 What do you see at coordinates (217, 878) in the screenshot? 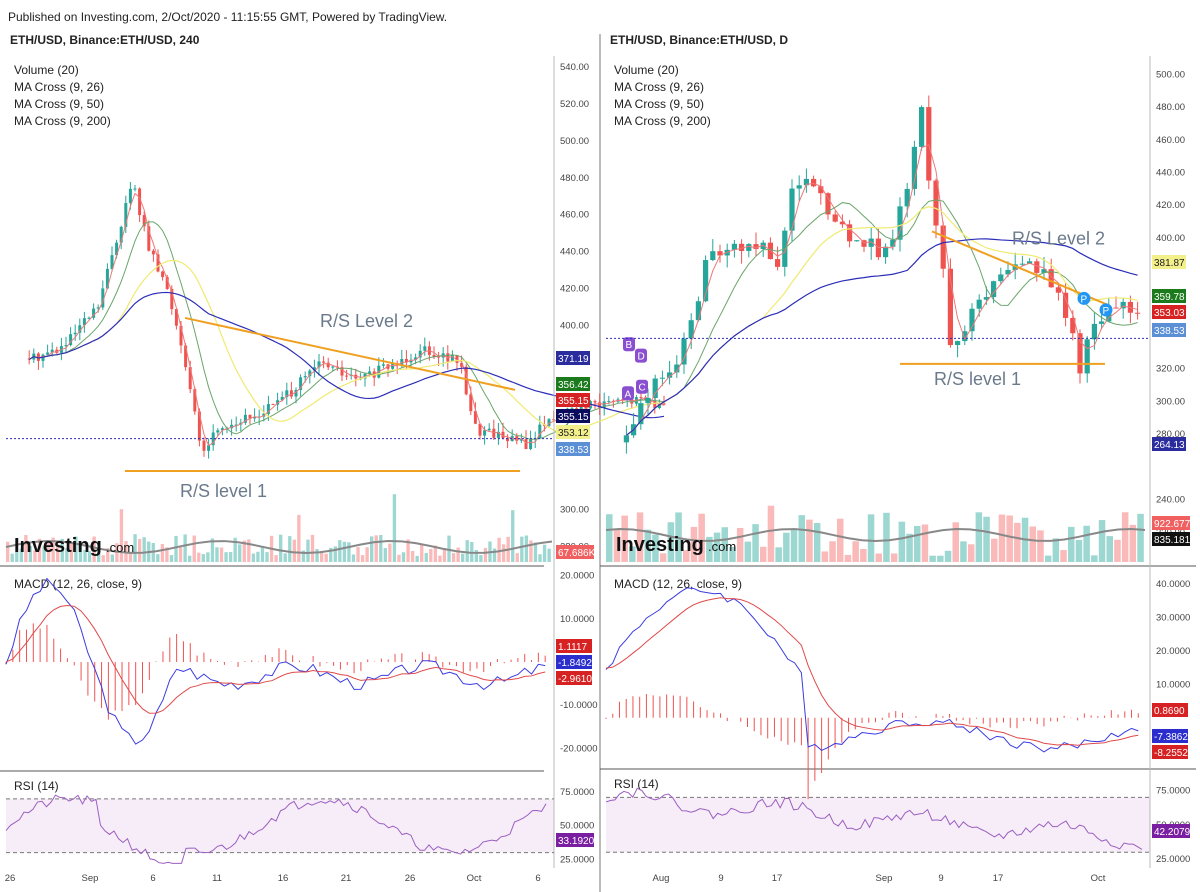
I see `x-tick-label: 11` at bounding box center [217, 878].